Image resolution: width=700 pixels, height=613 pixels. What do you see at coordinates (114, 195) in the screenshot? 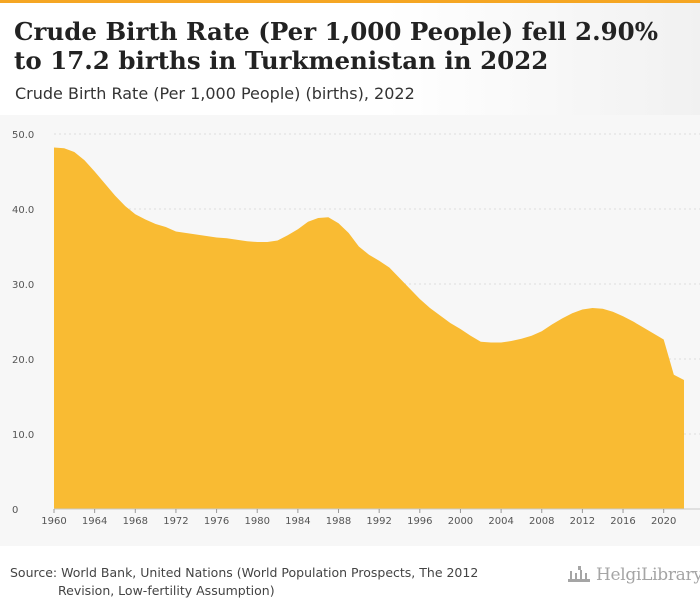
I see `data-point-1966` at bounding box center [114, 195].